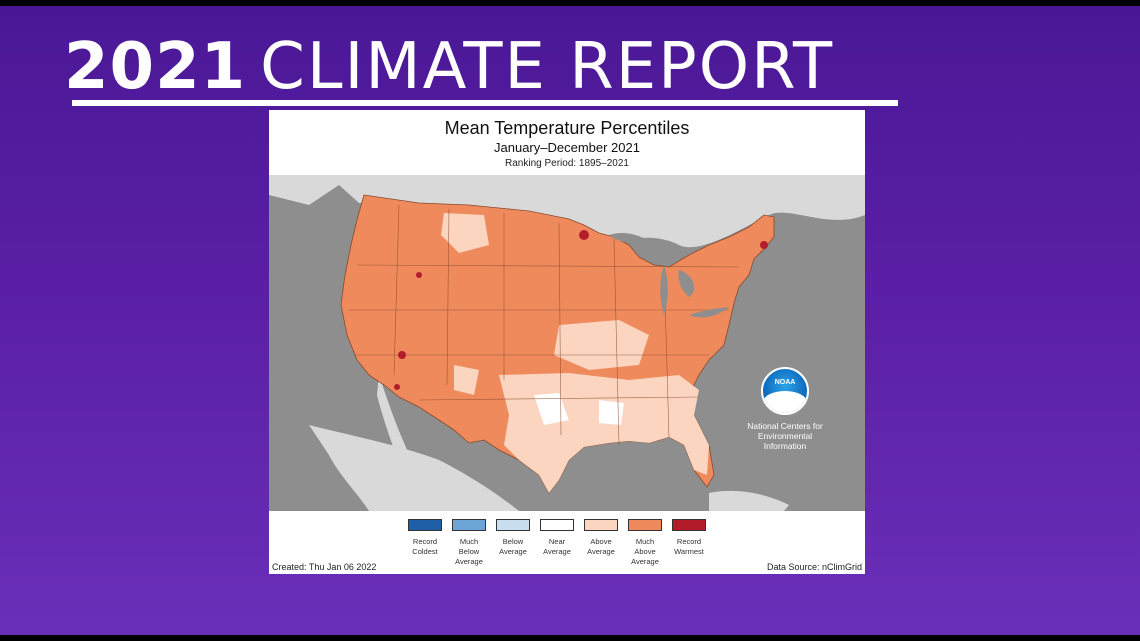 The height and width of the screenshot is (641, 1140). I want to click on headline: 2021 CLIMATE REPORT, so click(449, 69).